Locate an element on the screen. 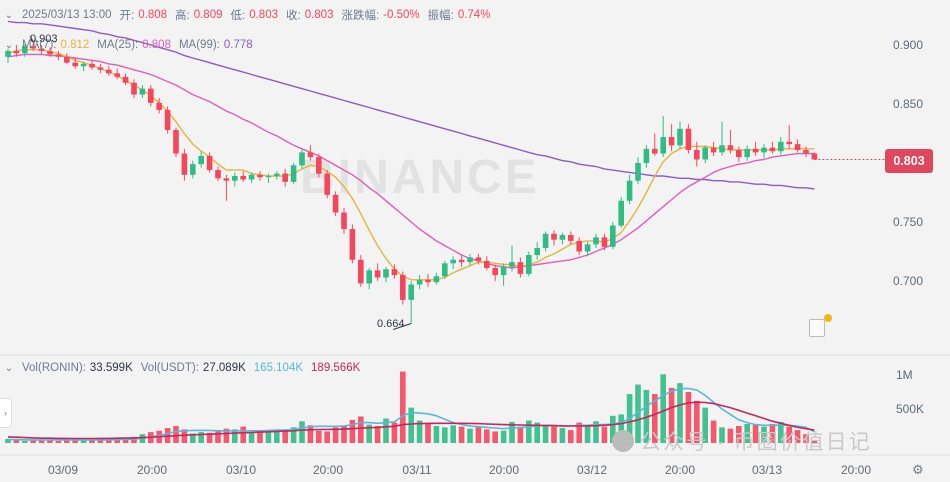  time-tick-label: 20:00 is located at coordinates (856, 470).